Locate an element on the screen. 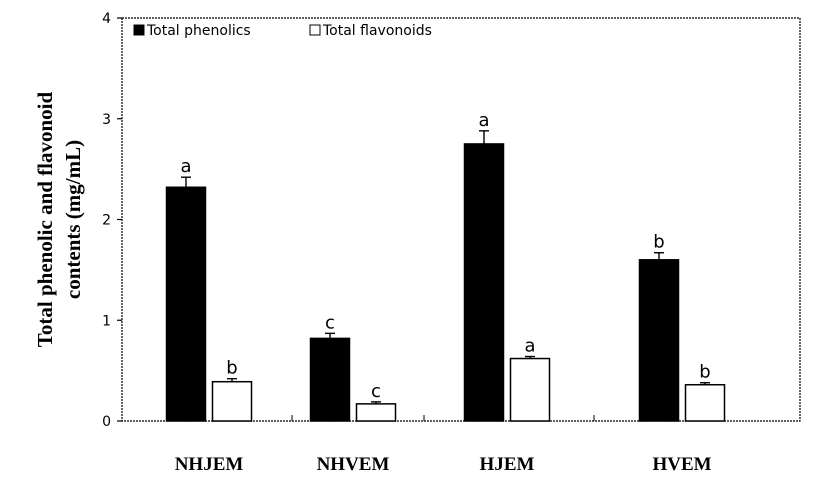 This screenshot has width=827, height=486. legend: Total phenolics Total flavonoids is located at coordinates (282, 31).